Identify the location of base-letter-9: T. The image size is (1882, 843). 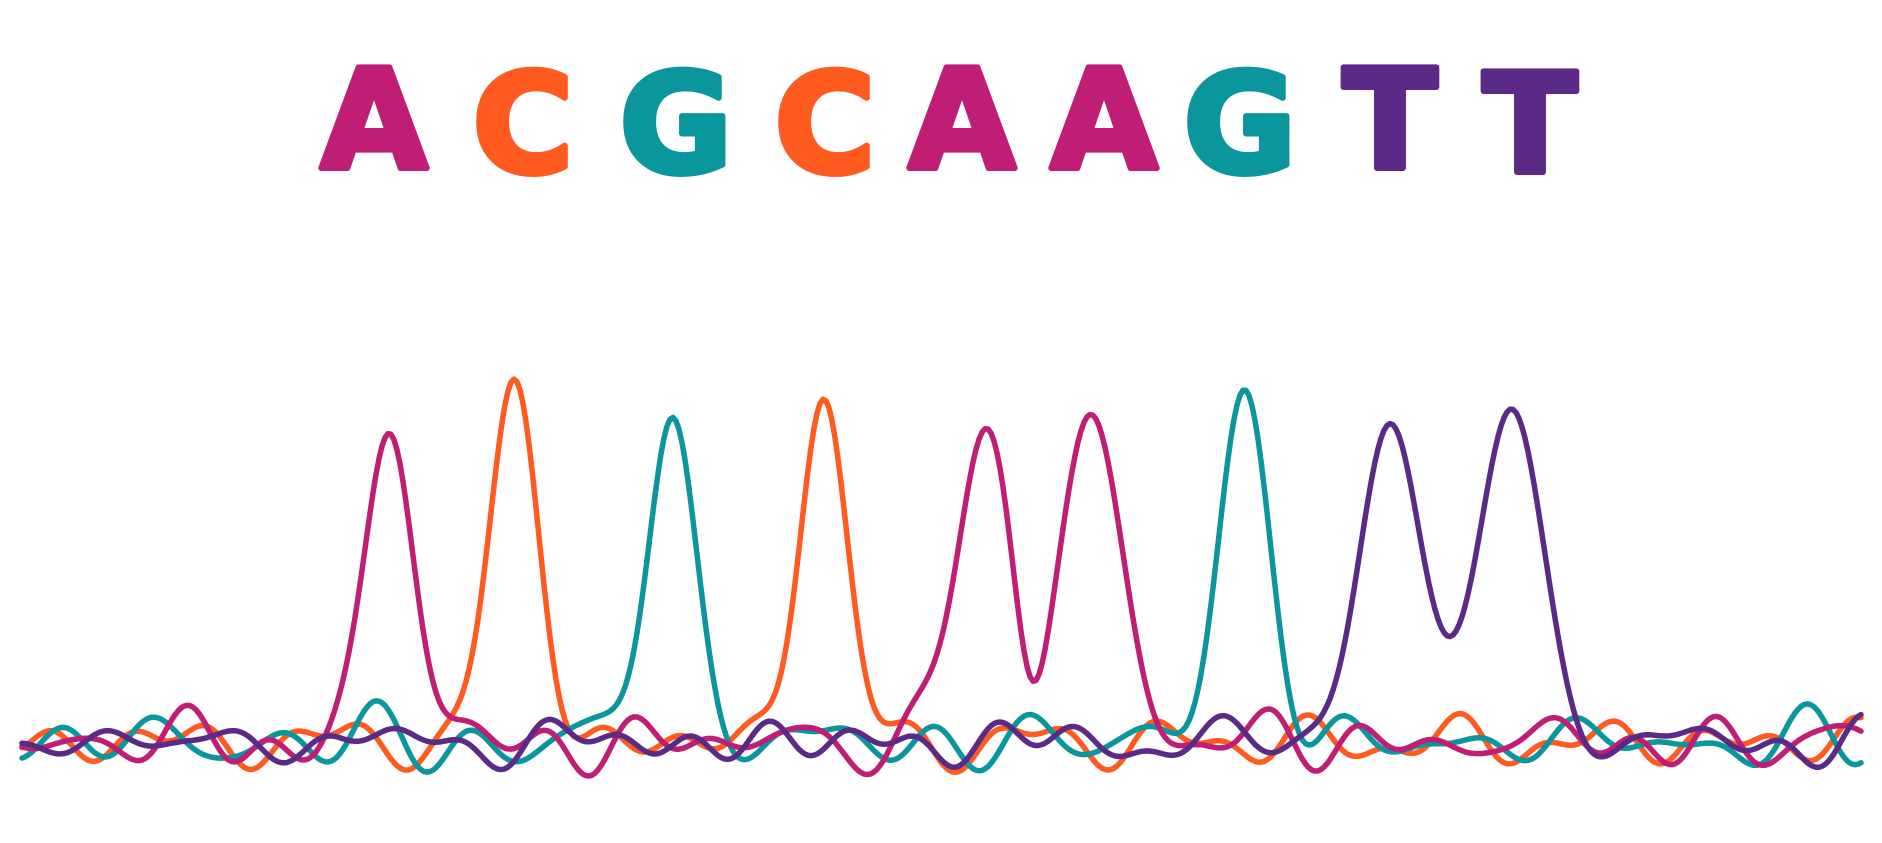
(1530, 124).